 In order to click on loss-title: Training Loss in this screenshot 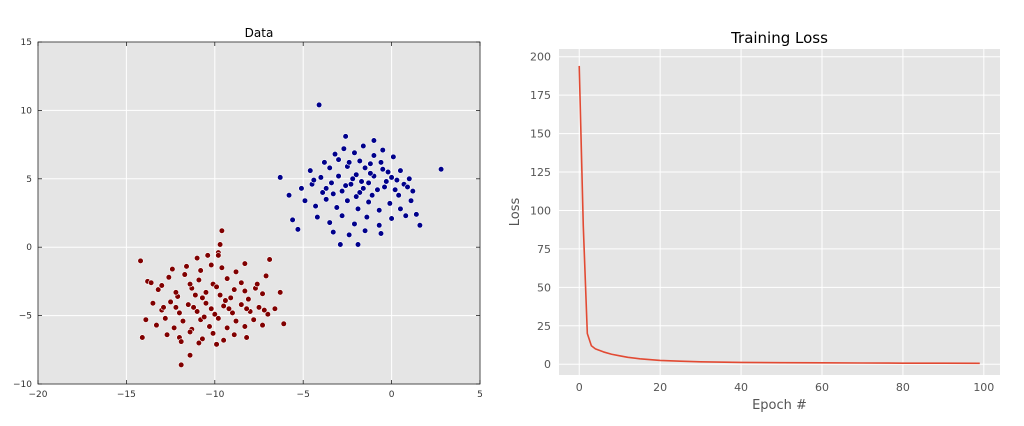, I will do `click(779, 38)`.